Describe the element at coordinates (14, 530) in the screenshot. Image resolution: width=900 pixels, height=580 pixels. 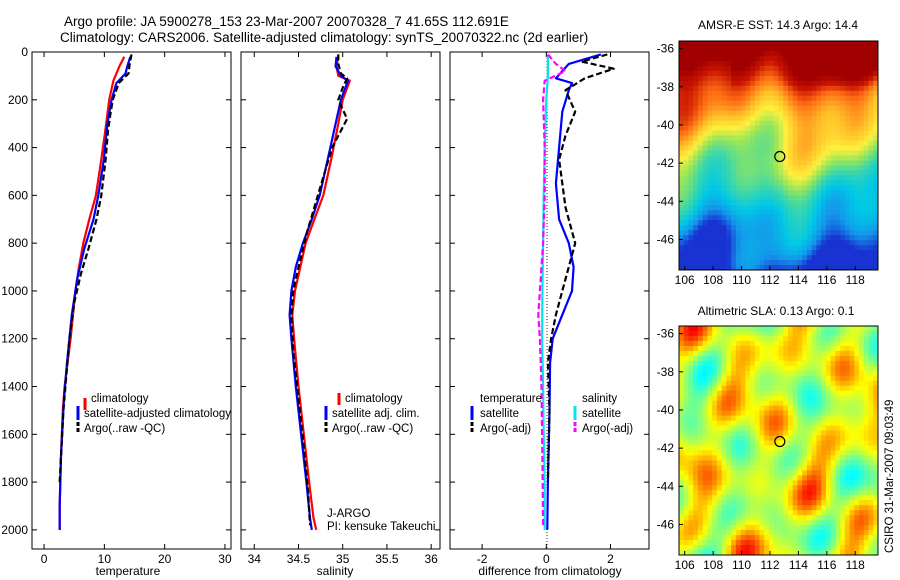
I see `y-tick-label: 2000` at that location.